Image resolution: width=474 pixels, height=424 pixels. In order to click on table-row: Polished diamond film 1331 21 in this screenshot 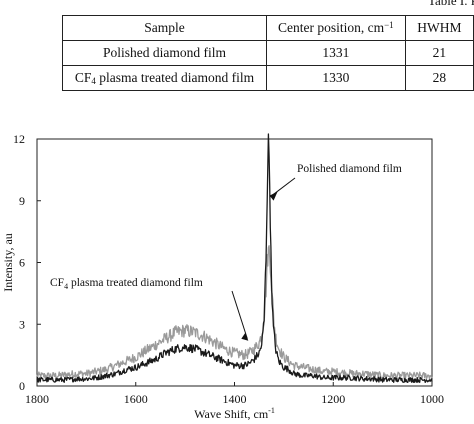, I will do `click(268, 53)`.